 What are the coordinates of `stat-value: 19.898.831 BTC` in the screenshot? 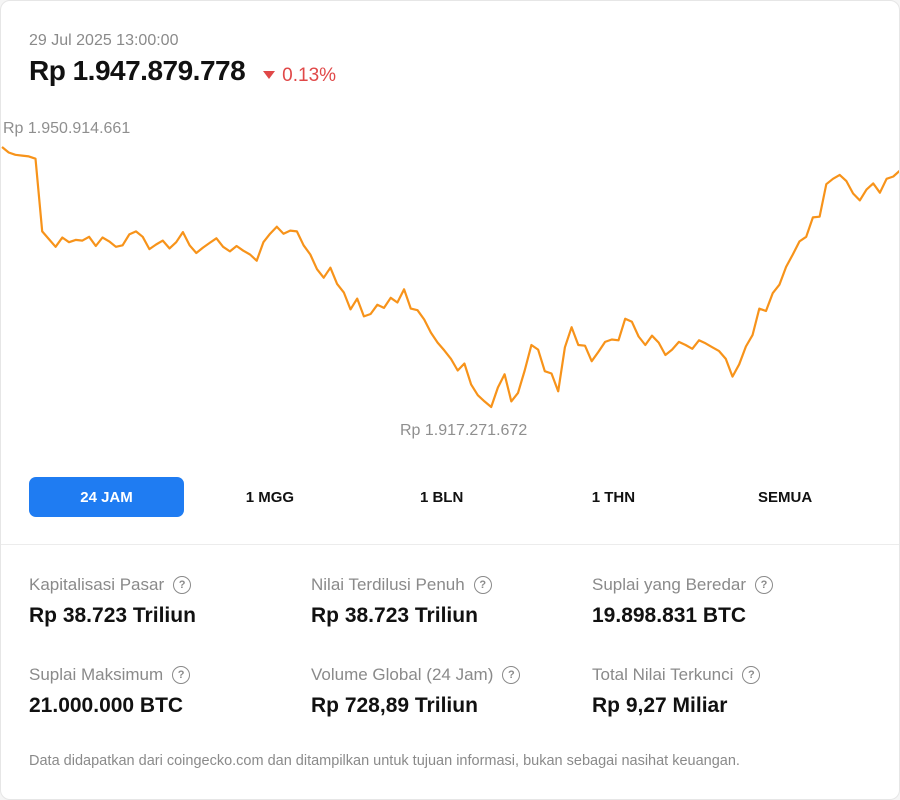 It's located at (669, 615).